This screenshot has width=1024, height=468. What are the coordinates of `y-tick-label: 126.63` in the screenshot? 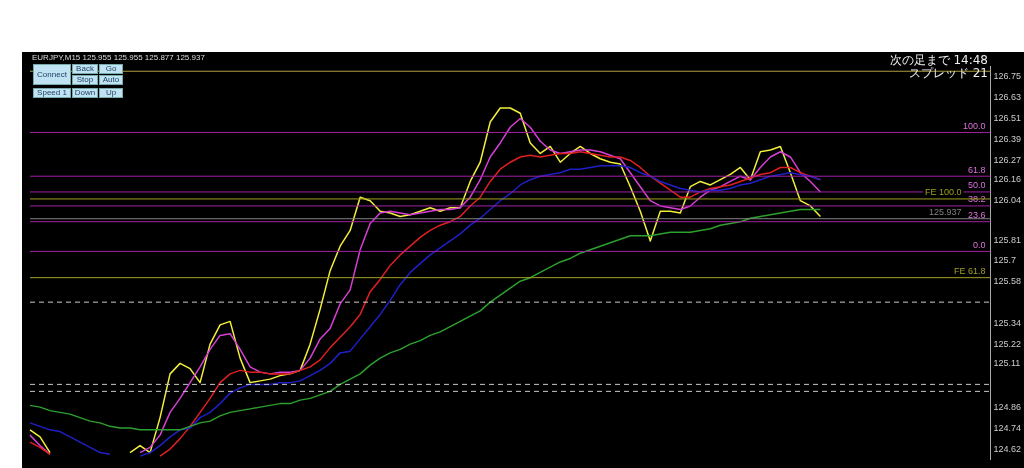 It's located at (1007, 96).